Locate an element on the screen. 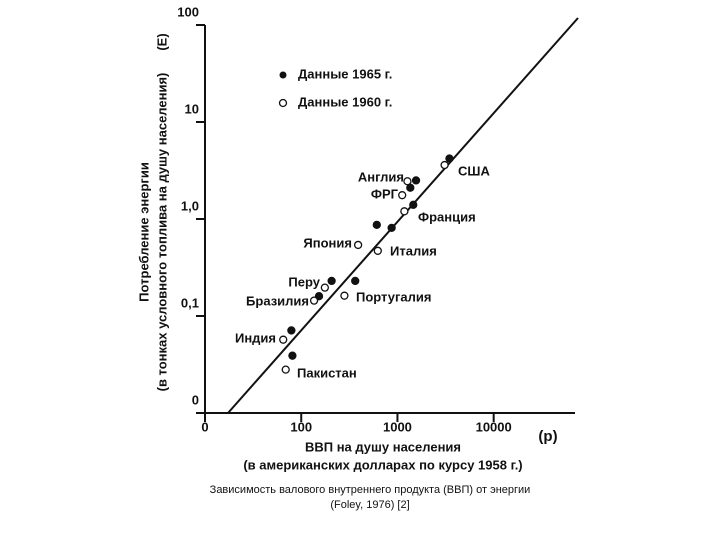 The width and height of the screenshot is (720, 540). y-tick-label: 1,0 is located at coordinates (190, 205).